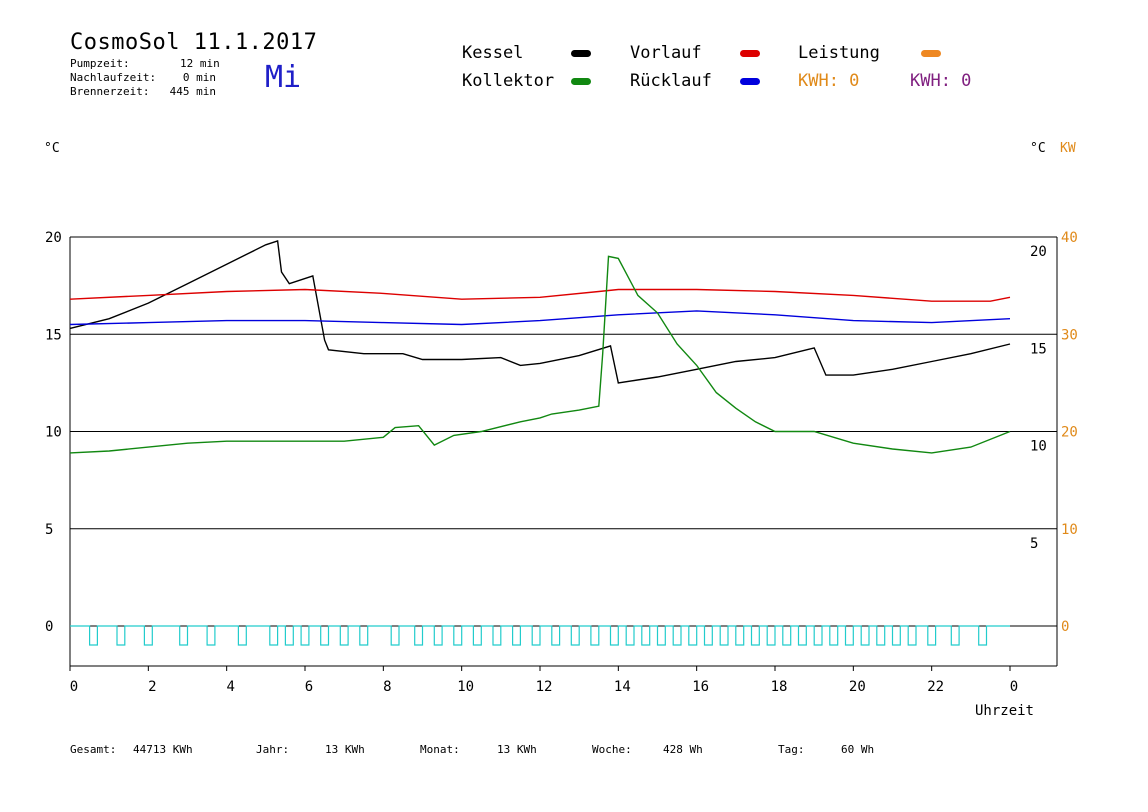 This screenshot has height=812, width=1148. I want to click on x-tick-2: 4, so click(230, 687).